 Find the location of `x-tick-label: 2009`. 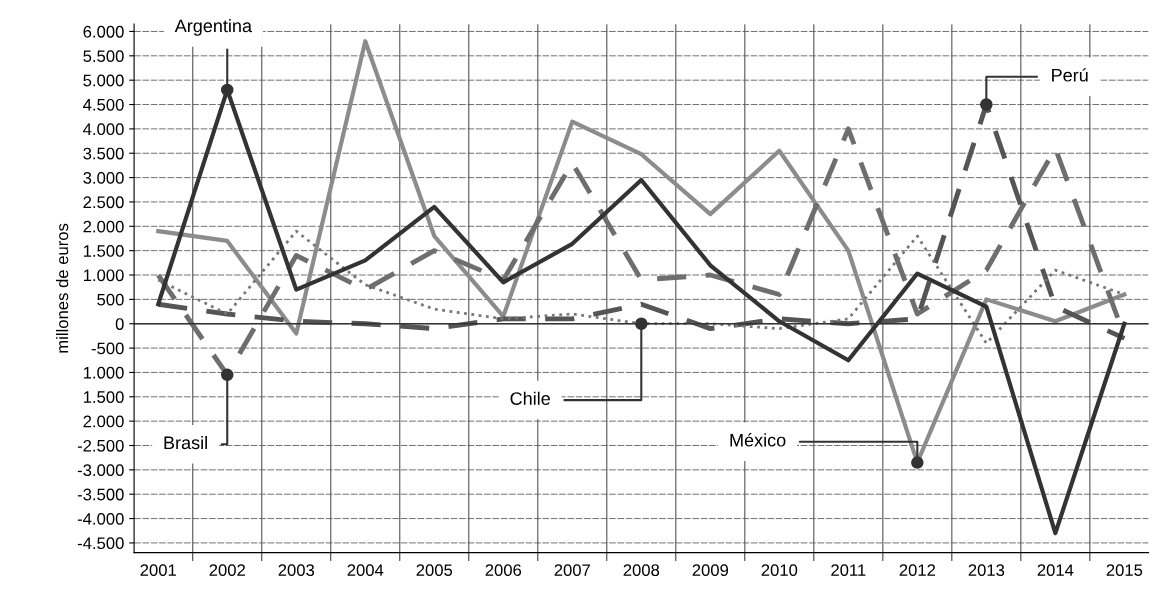

x-tick-label: 2009 is located at coordinates (710, 570).